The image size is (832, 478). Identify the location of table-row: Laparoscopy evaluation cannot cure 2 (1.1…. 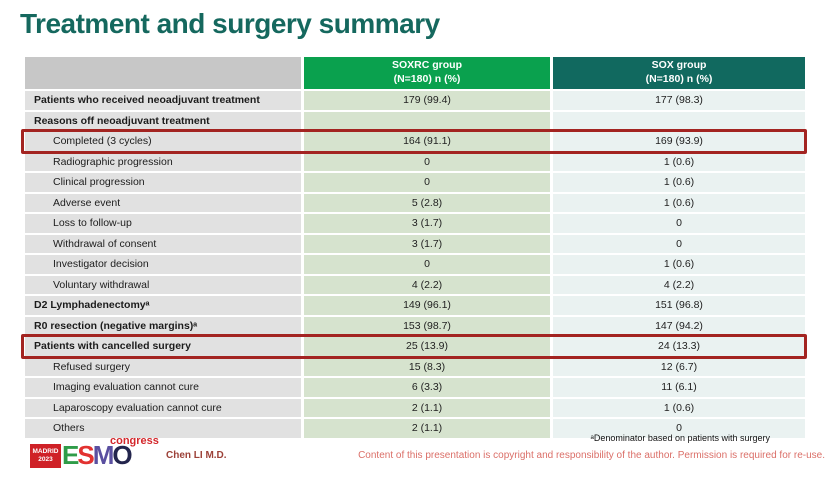
(415, 407).